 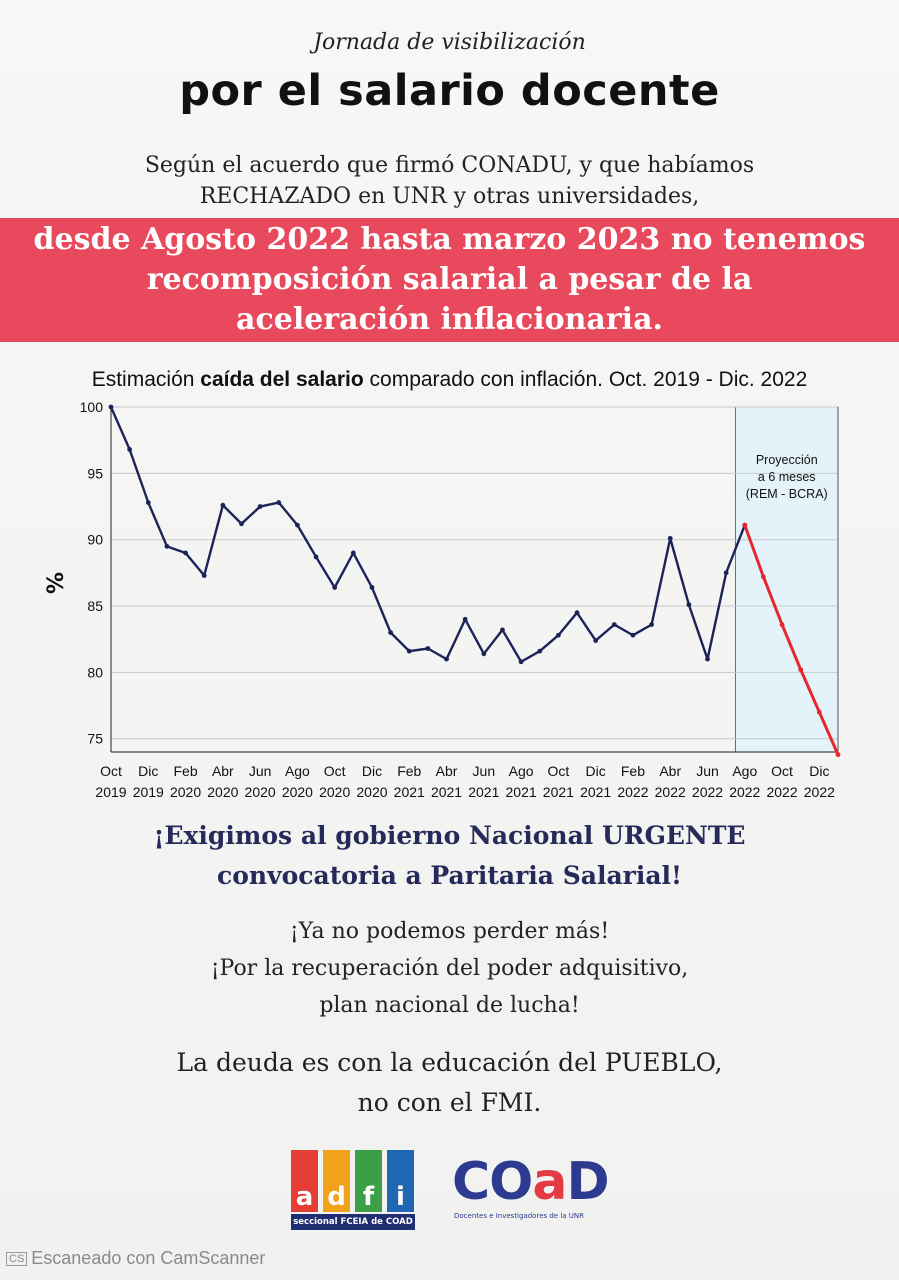 What do you see at coordinates (449, 1005) in the screenshot?
I see `slogan-line-3: plan nacional de lucha!` at bounding box center [449, 1005].